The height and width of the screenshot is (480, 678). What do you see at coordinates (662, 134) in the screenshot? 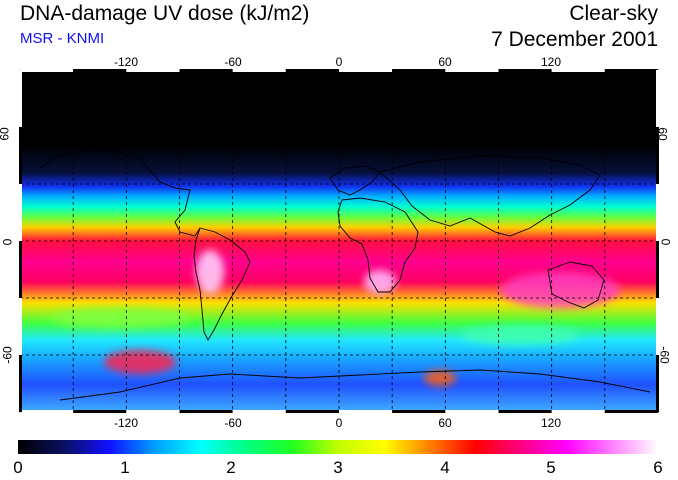
I see `lat-tick-right: 60` at bounding box center [662, 134].